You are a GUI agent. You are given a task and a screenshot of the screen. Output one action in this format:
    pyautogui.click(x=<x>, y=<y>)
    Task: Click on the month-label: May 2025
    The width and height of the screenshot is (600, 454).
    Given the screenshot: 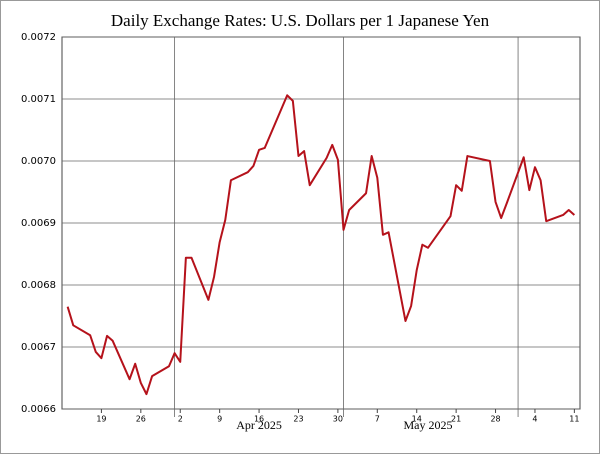 What is the action you would take?
    pyautogui.click(x=427, y=425)
    